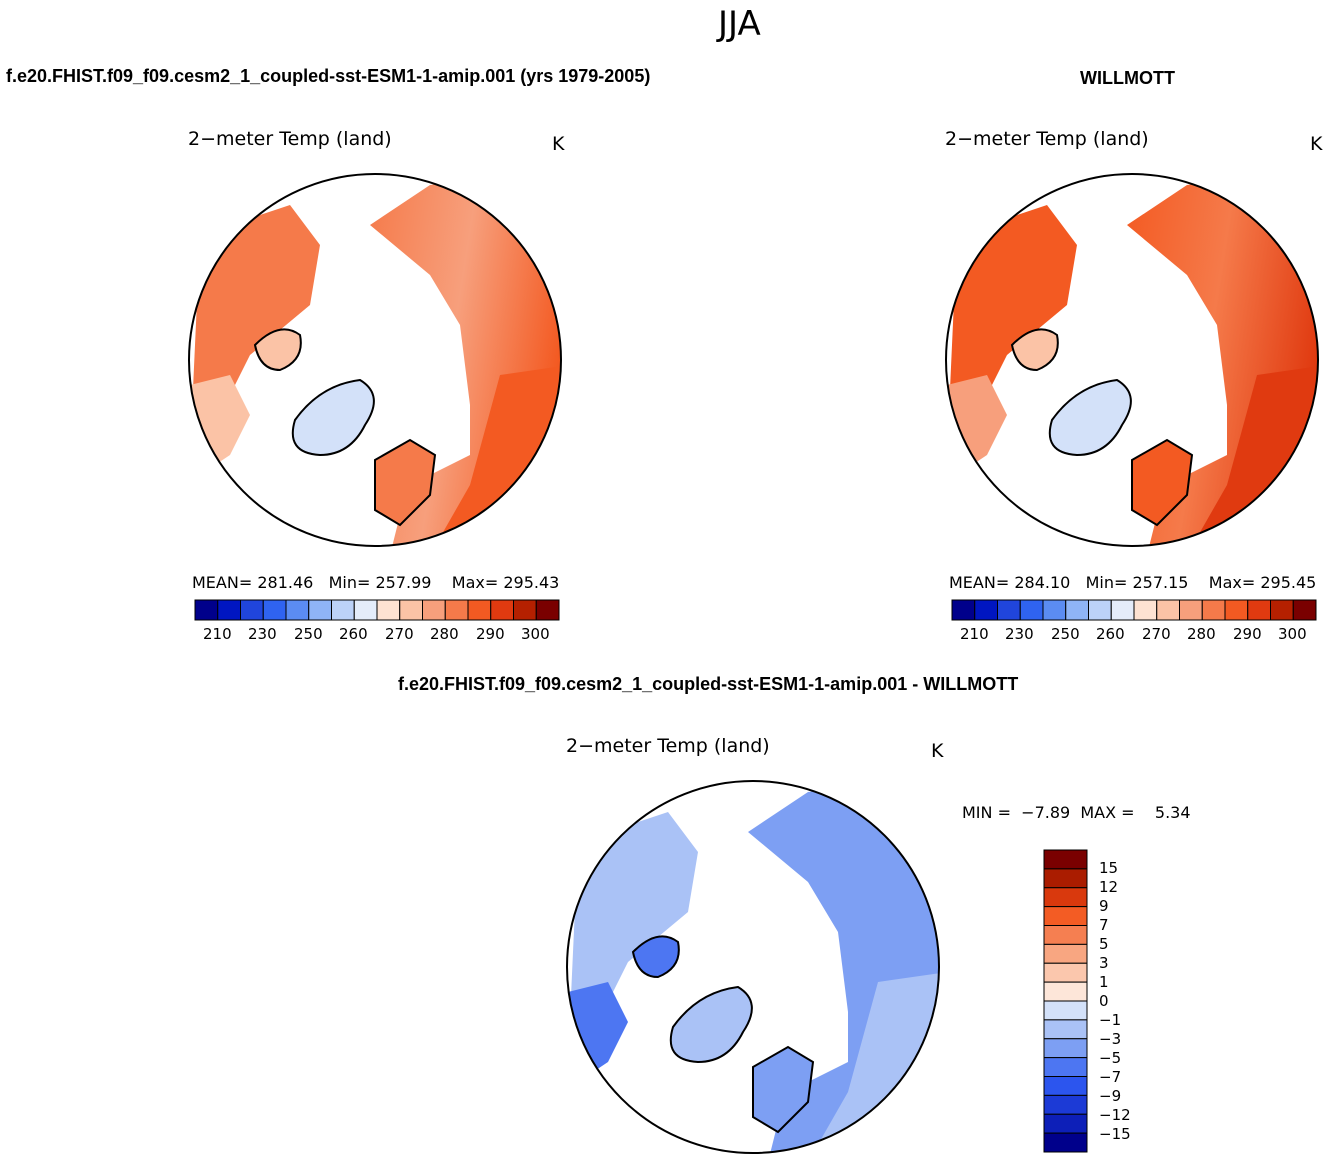 The width and height of the screenshot is (1327, 1172). I want to click on panel-3-tick-2: 9, so click(1104, 906).